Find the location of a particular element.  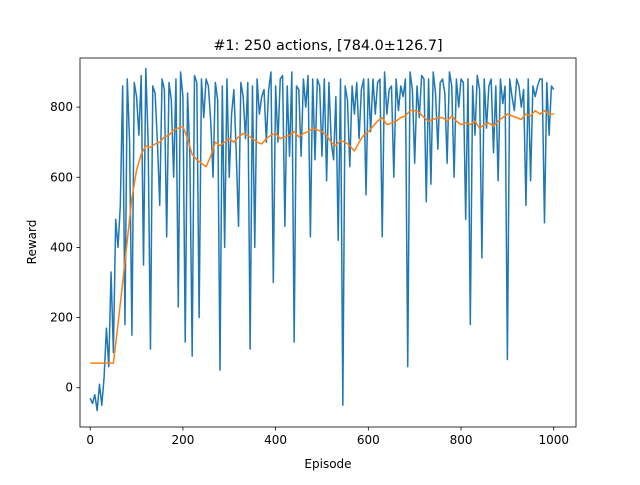

x-axis-label: Episode is located at coordinates (327, 464).